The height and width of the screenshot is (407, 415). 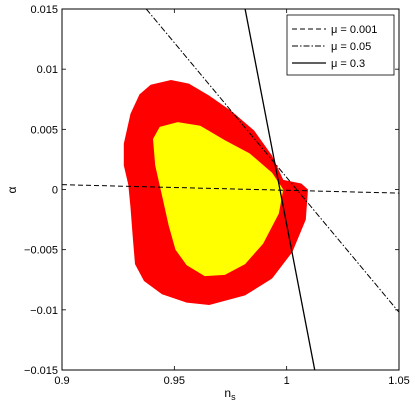 I want to click on x-tick-label: 0.95, so click(x=174, y=381).